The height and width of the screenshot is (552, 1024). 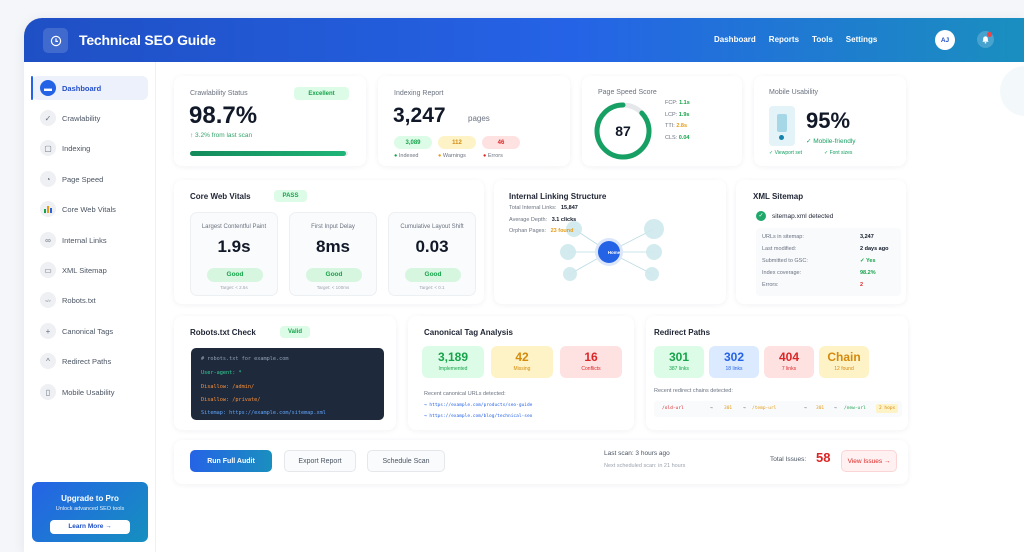 What do you see at coordinates (803, 216) in the screenshot?
I see `sitemap-detected: sitemap.xml detected` at bounding box center [803, 216].